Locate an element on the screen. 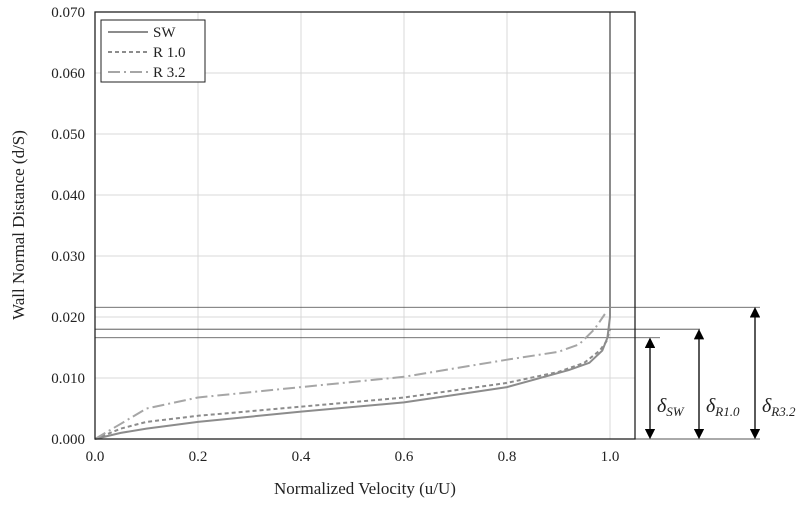 The image size is (800, 513). y-tick-label: 0.040 is located at coordinates (68, 196).